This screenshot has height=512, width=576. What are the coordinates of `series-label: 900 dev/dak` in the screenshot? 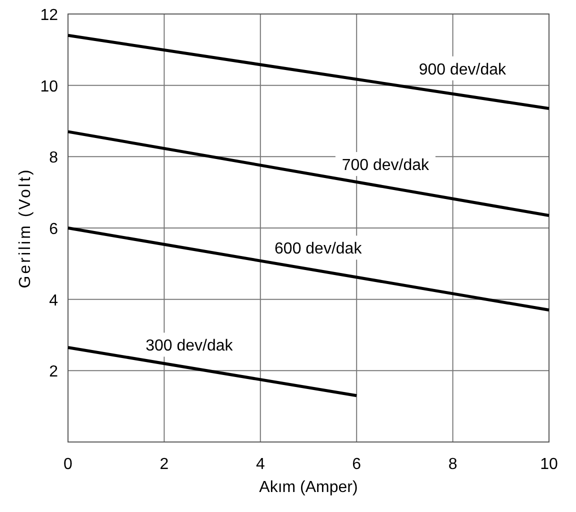 It's located at (463, 69).